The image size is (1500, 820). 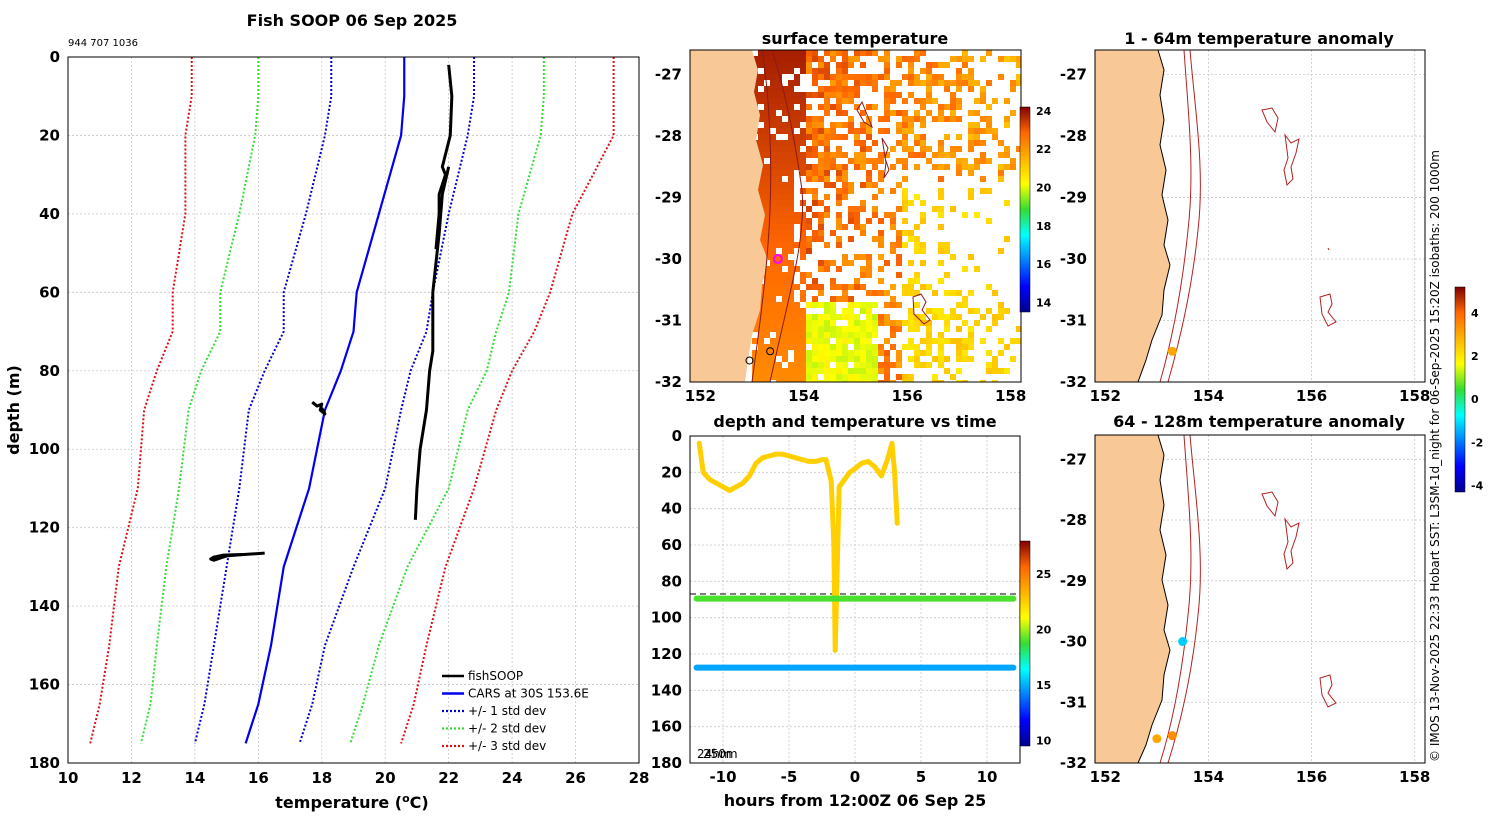 I want to click on legend-label: CARS at 30S 153.6E, so click(x=528, y=694).